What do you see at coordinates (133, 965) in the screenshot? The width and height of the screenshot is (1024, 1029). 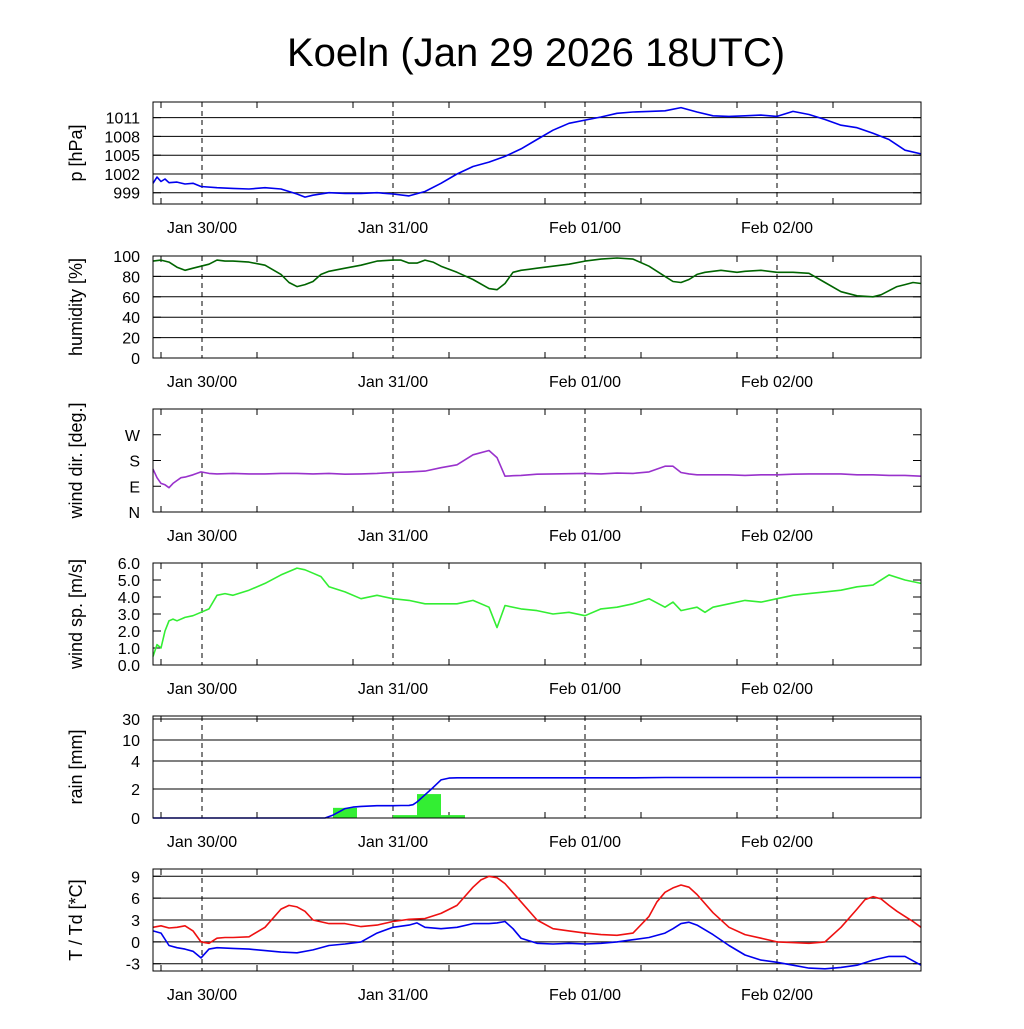 I see `temperature_dewpoint-ytick-label: -3` at bounding box center [133, 965].